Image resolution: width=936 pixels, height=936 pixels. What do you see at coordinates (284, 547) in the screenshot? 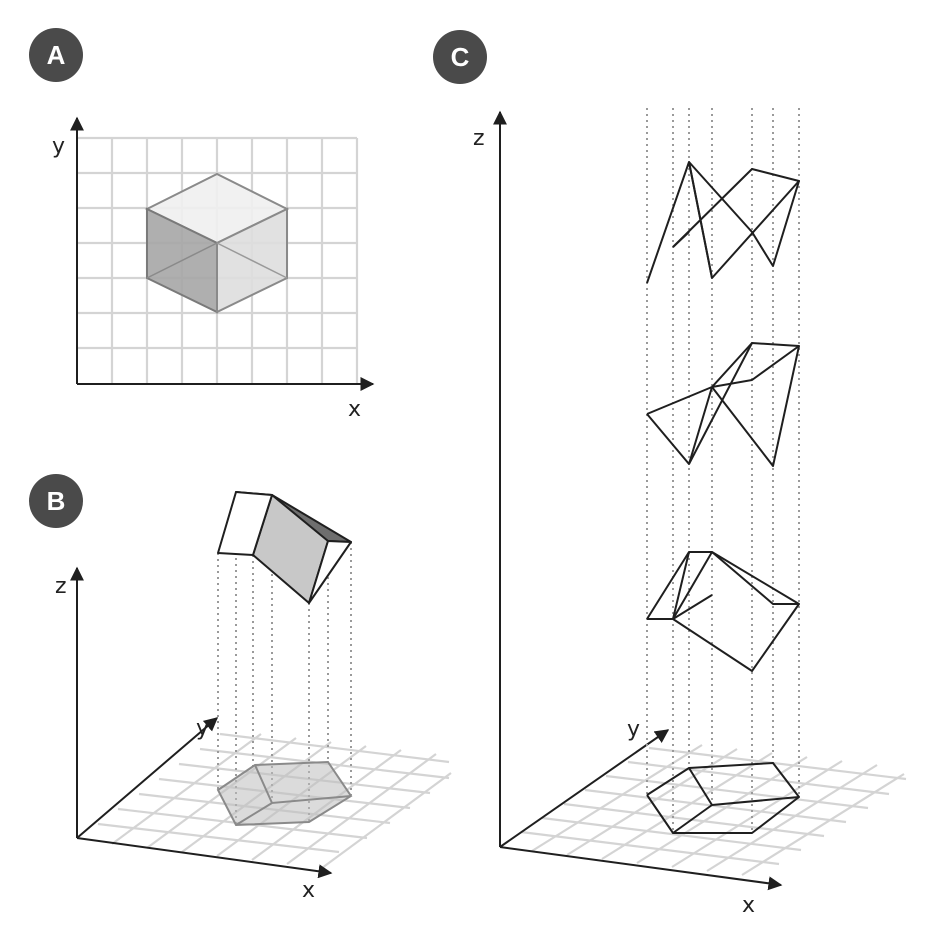
I see `panel-b-floating-prism` at bounding box center [284, 547].